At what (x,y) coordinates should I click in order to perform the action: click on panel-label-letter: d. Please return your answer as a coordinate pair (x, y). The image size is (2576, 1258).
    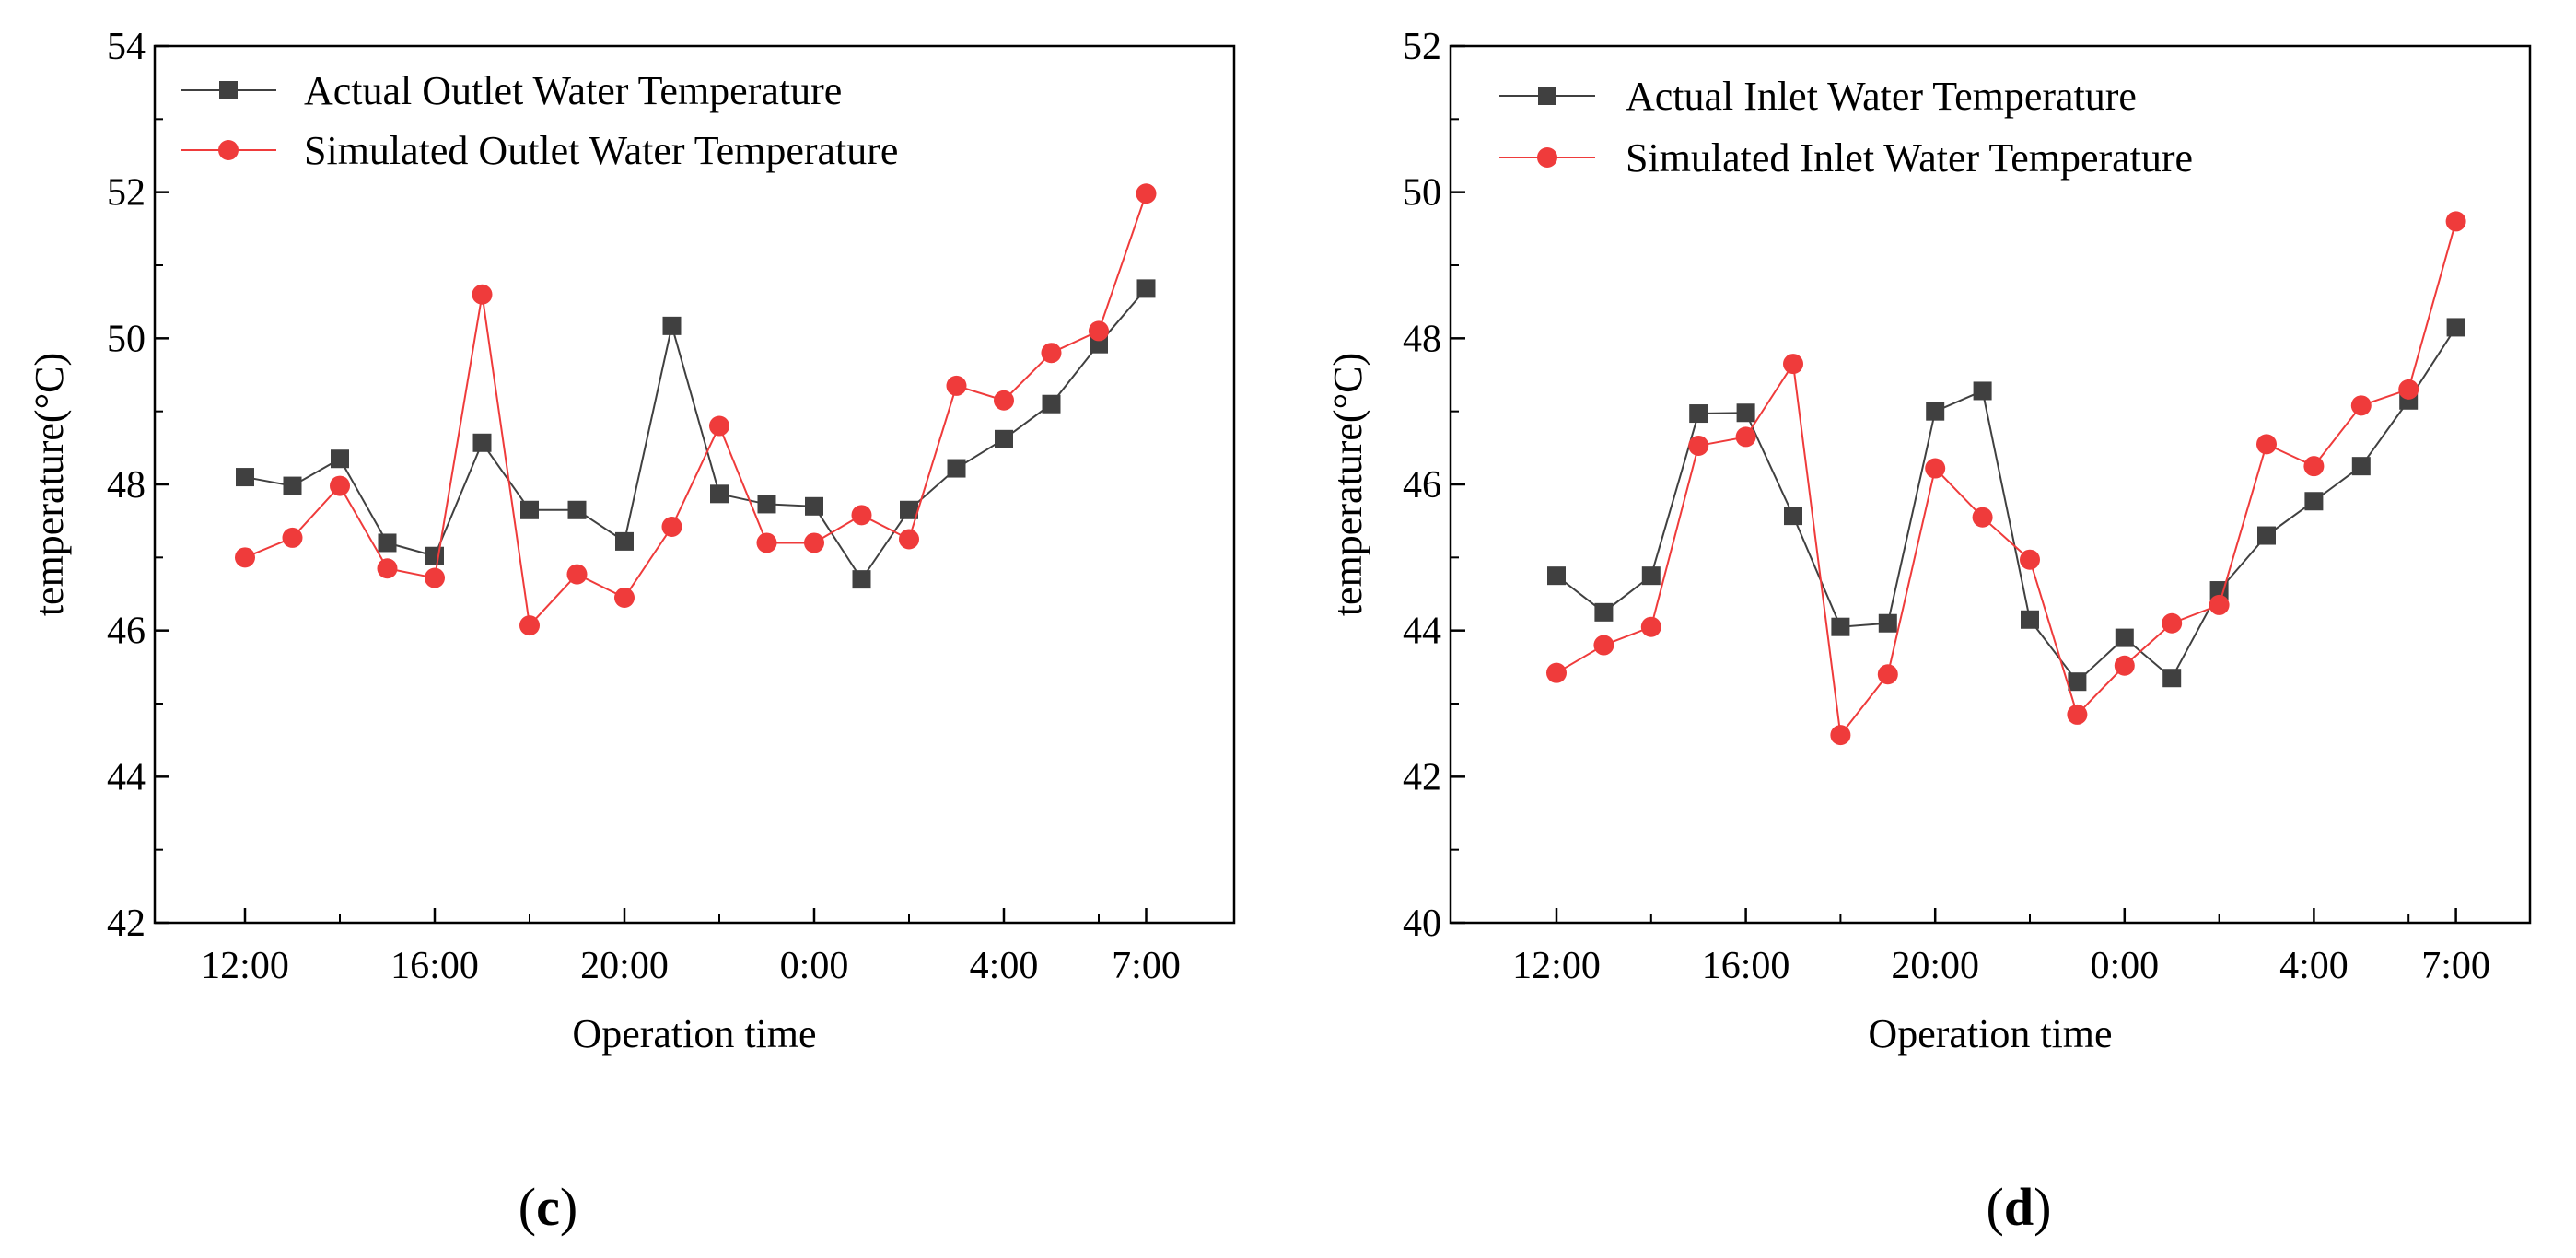
    Looking at the image, I should click on (2019, 1207).